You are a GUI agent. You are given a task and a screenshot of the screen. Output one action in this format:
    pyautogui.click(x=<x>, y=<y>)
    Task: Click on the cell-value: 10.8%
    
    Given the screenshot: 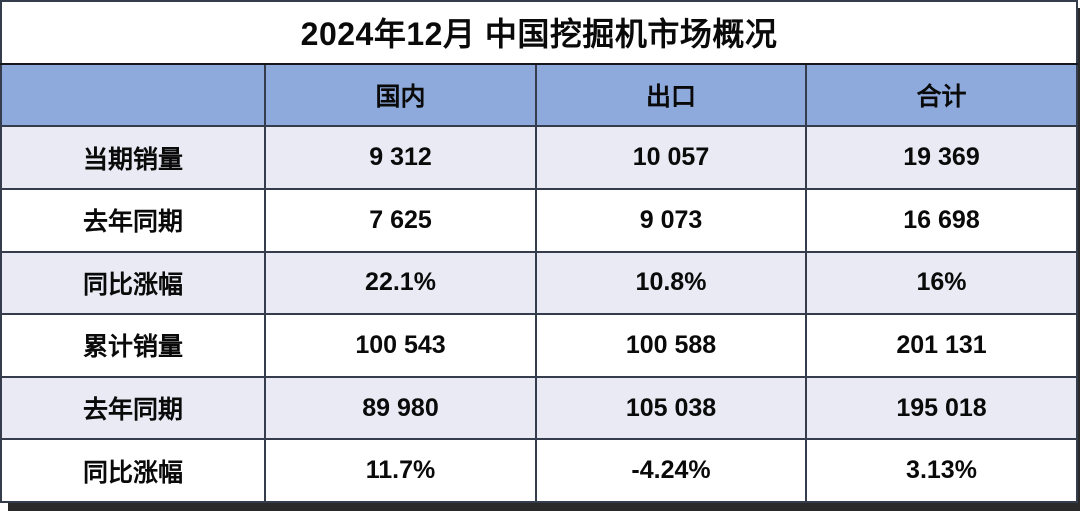 What is the action you would take?
    pyautogui.click(x=671, y=283)
    